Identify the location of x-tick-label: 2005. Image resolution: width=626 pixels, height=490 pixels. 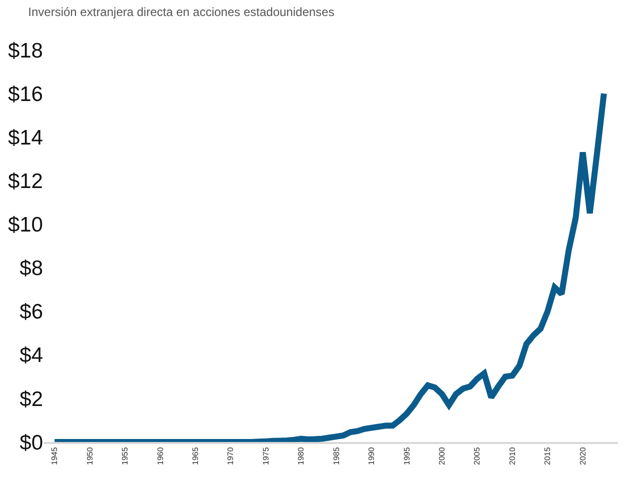
(477, 455).